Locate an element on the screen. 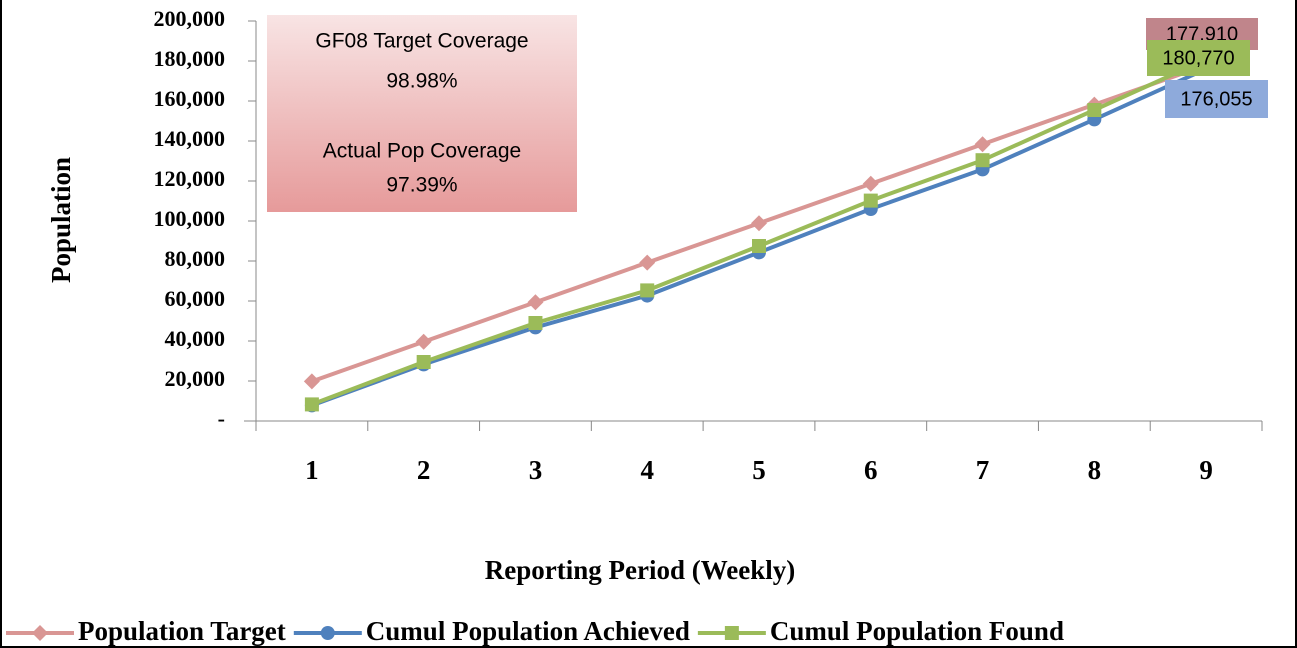  y-tick-label: - is located at coordinates (221, 418).